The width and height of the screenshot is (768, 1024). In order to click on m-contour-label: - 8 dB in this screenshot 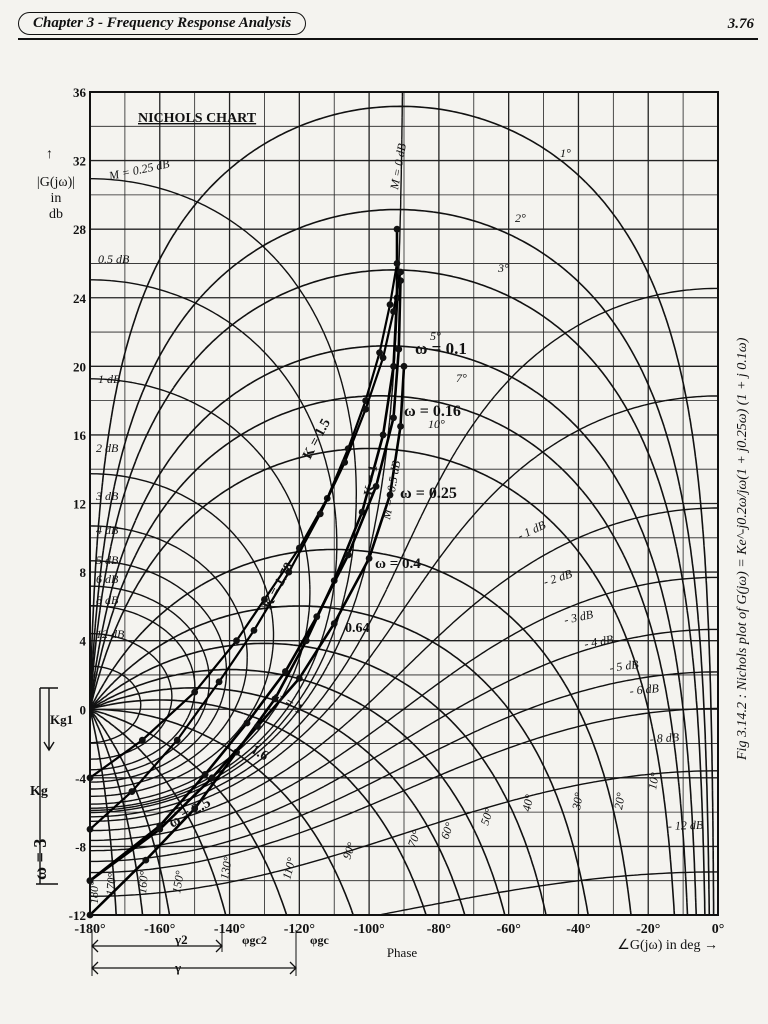, I will do `click(664, 738)`.